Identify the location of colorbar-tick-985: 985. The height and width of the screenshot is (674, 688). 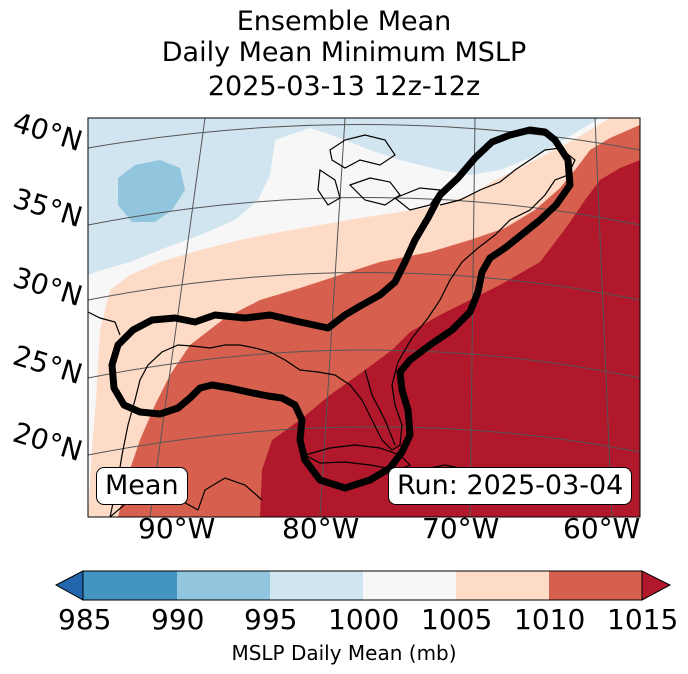
(85, 619).